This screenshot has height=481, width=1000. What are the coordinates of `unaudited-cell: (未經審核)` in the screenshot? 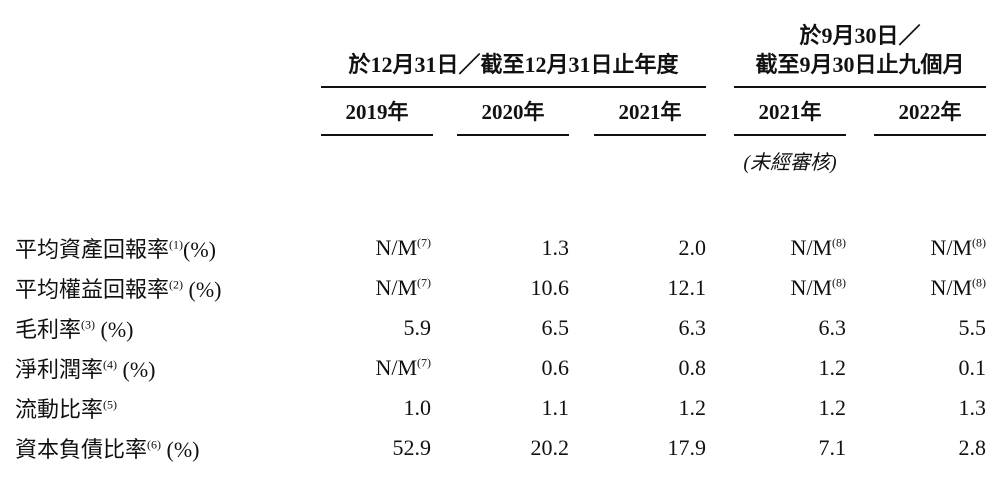 It's located at (776, 159).